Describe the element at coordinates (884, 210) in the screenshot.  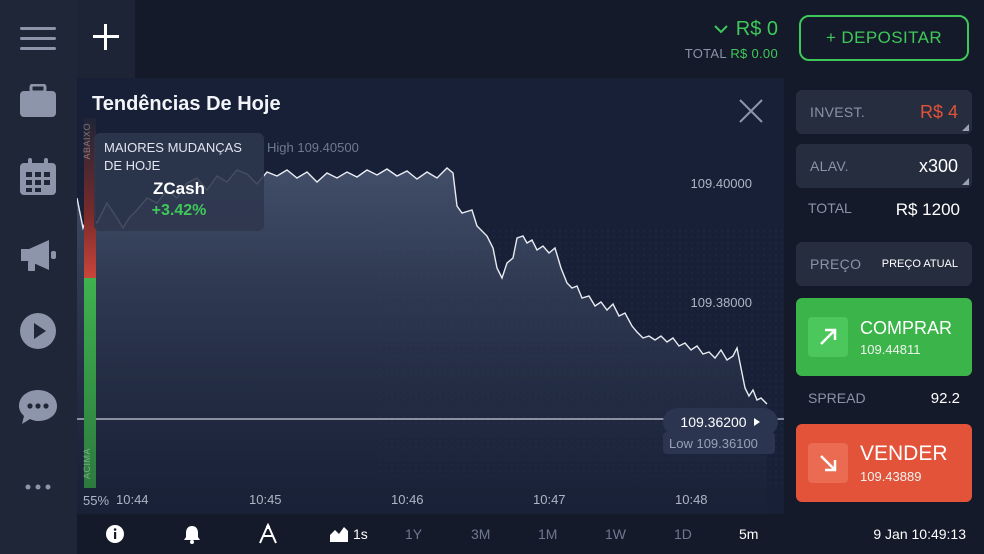
I see `total-row: TOTAL R$ 1200` at that location.